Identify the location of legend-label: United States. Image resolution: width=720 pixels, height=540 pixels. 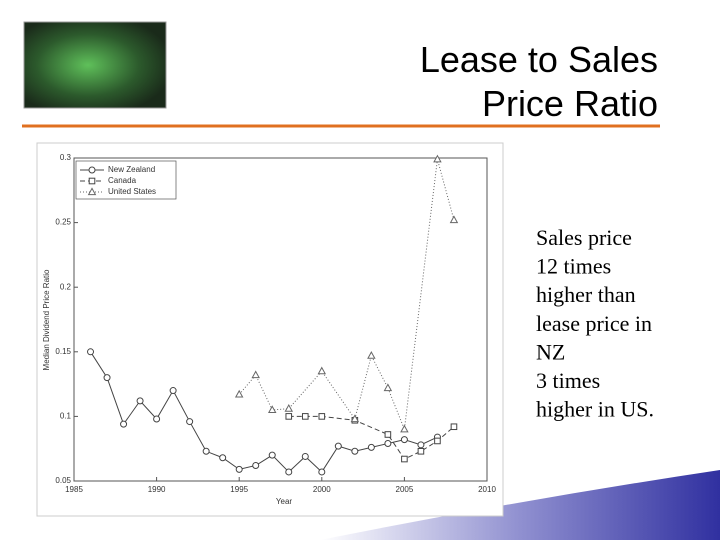
(132, 191).